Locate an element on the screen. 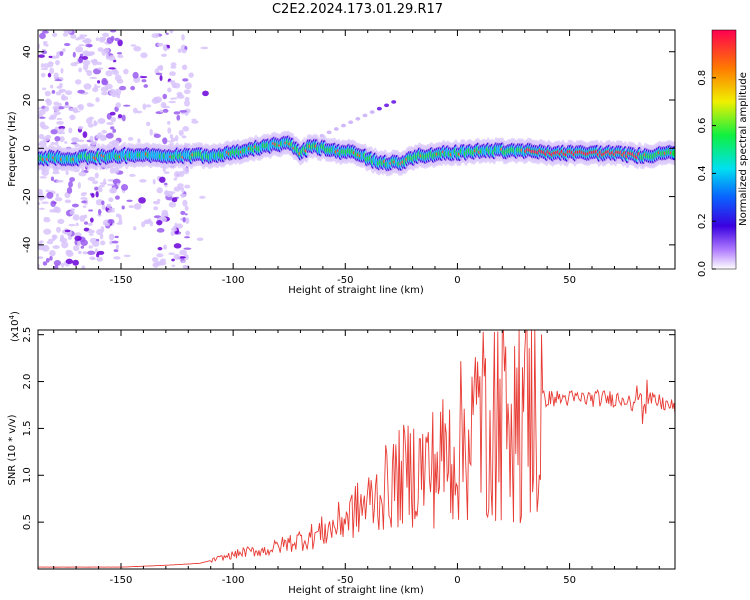  snr-xtick-label: -100 is located at coordinates (233, 580).